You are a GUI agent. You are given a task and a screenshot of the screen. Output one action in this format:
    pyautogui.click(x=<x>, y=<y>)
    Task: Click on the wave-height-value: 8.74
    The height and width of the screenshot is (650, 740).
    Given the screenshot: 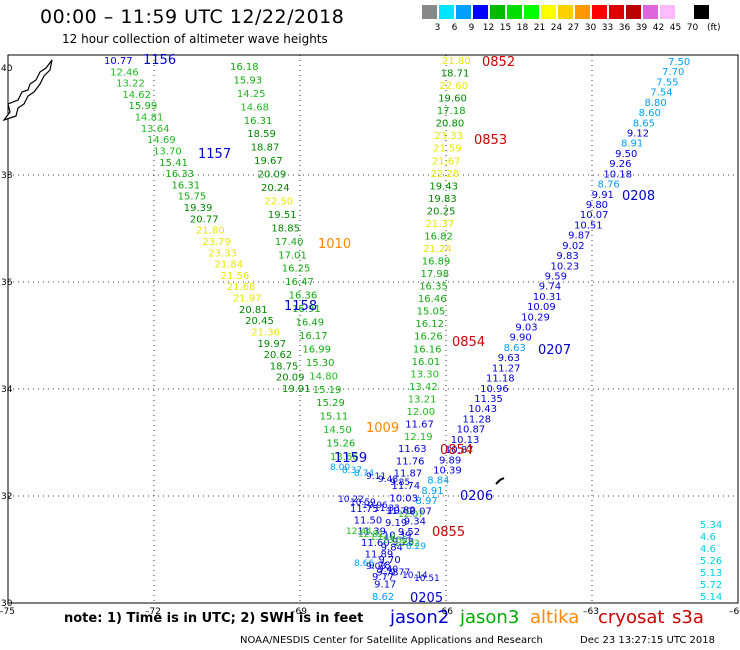 What is the action you would take?
    pyautogui.click(x=364, y=474)
    